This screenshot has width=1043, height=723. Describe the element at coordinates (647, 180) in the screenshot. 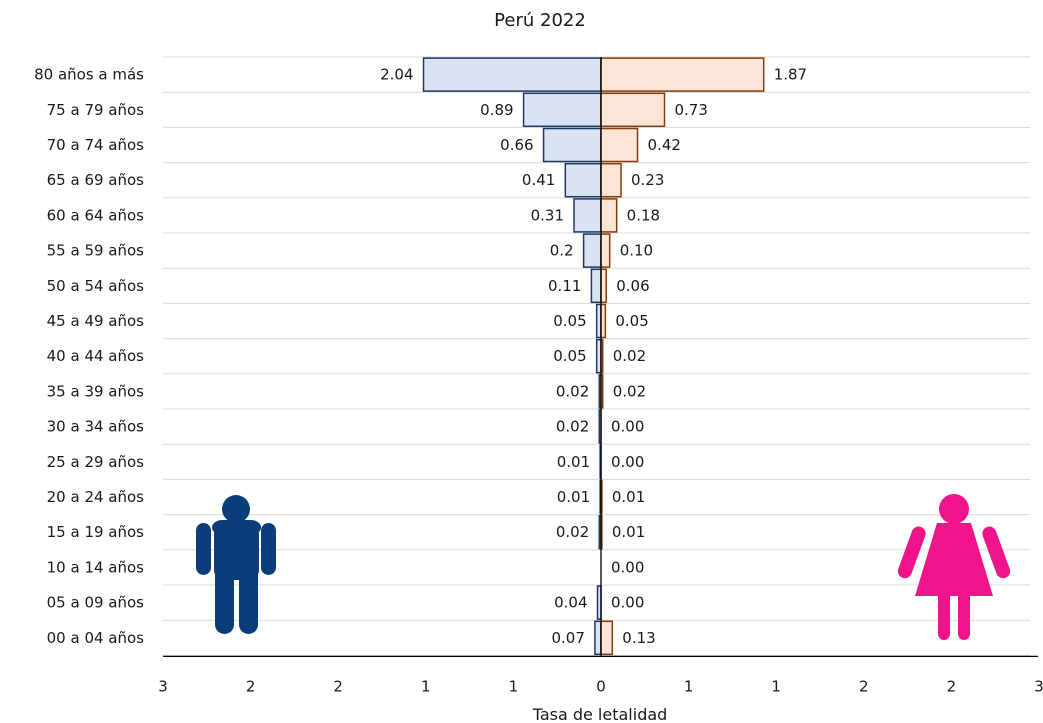

I see `female-value-label: 0.23` at that location.